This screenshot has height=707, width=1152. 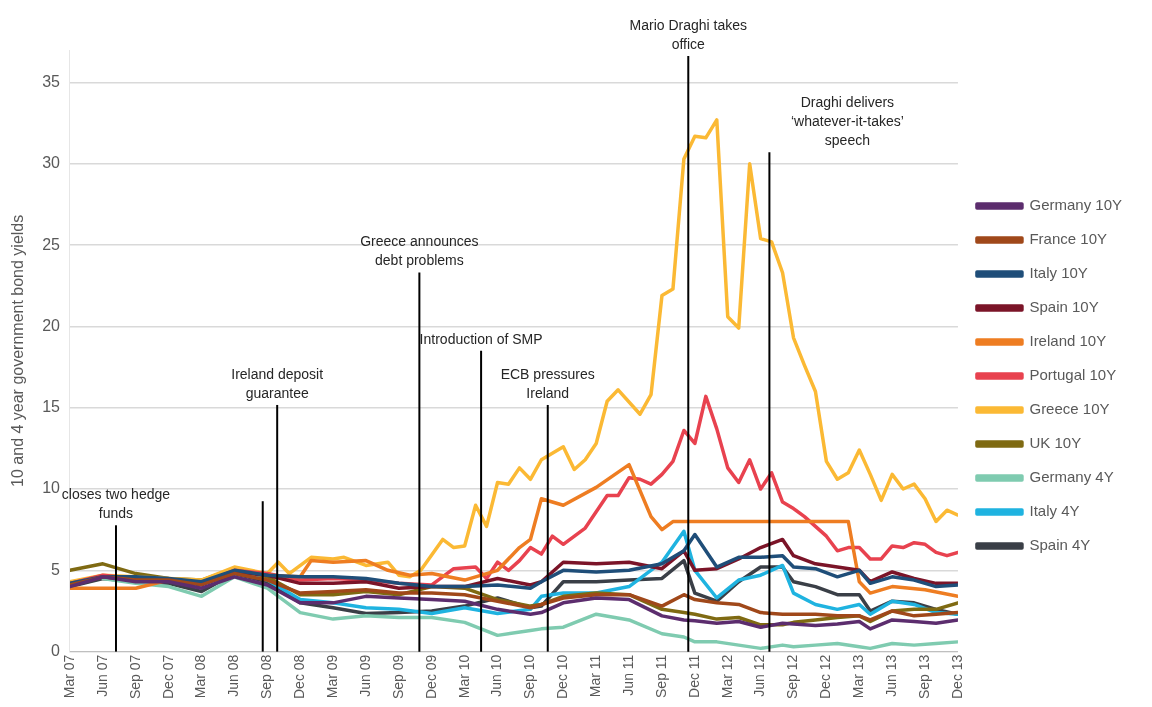 What do you see at coordinates (101, 675) in the screenshot?
I see `x-tick-label: Jun 07` at bounding box center [101, 675].